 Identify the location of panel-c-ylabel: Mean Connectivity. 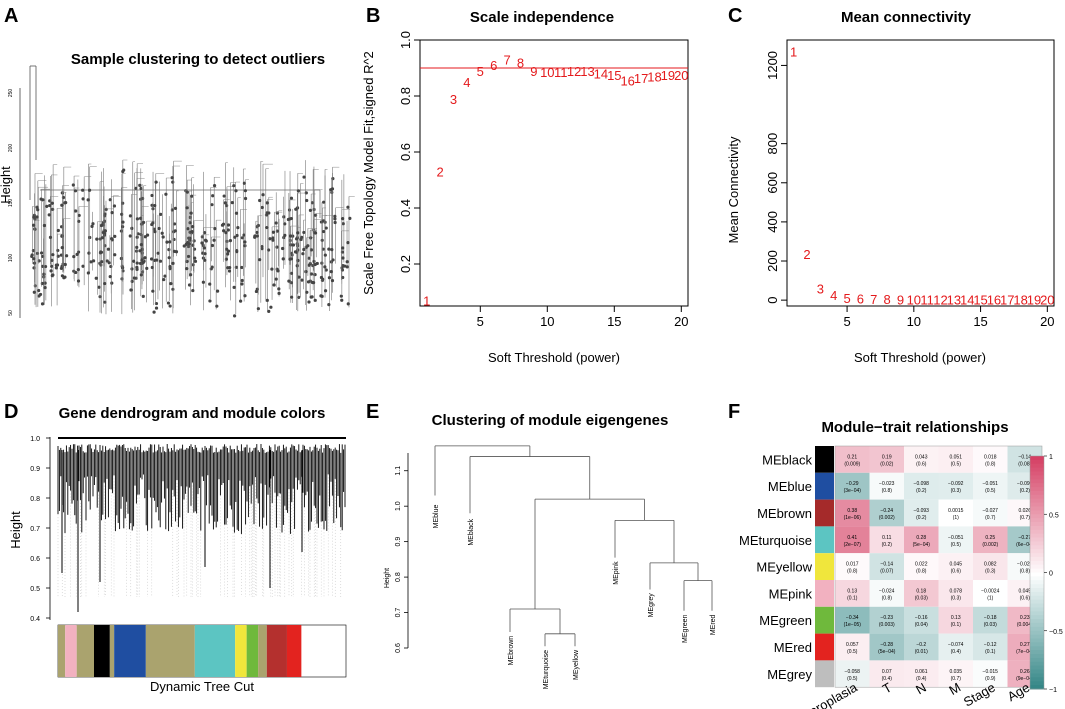
(733, 189).